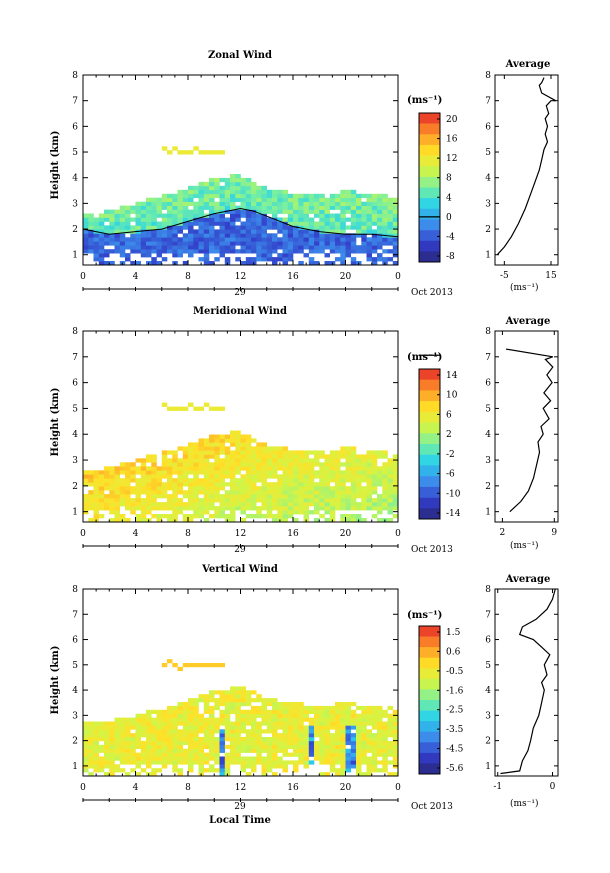 This screenshot has height=873, width=610. What do you see at coordinates (452, 376) in the screenshot?
I see `colorbar-tick-label: 14` at bounding box center [452, 376].